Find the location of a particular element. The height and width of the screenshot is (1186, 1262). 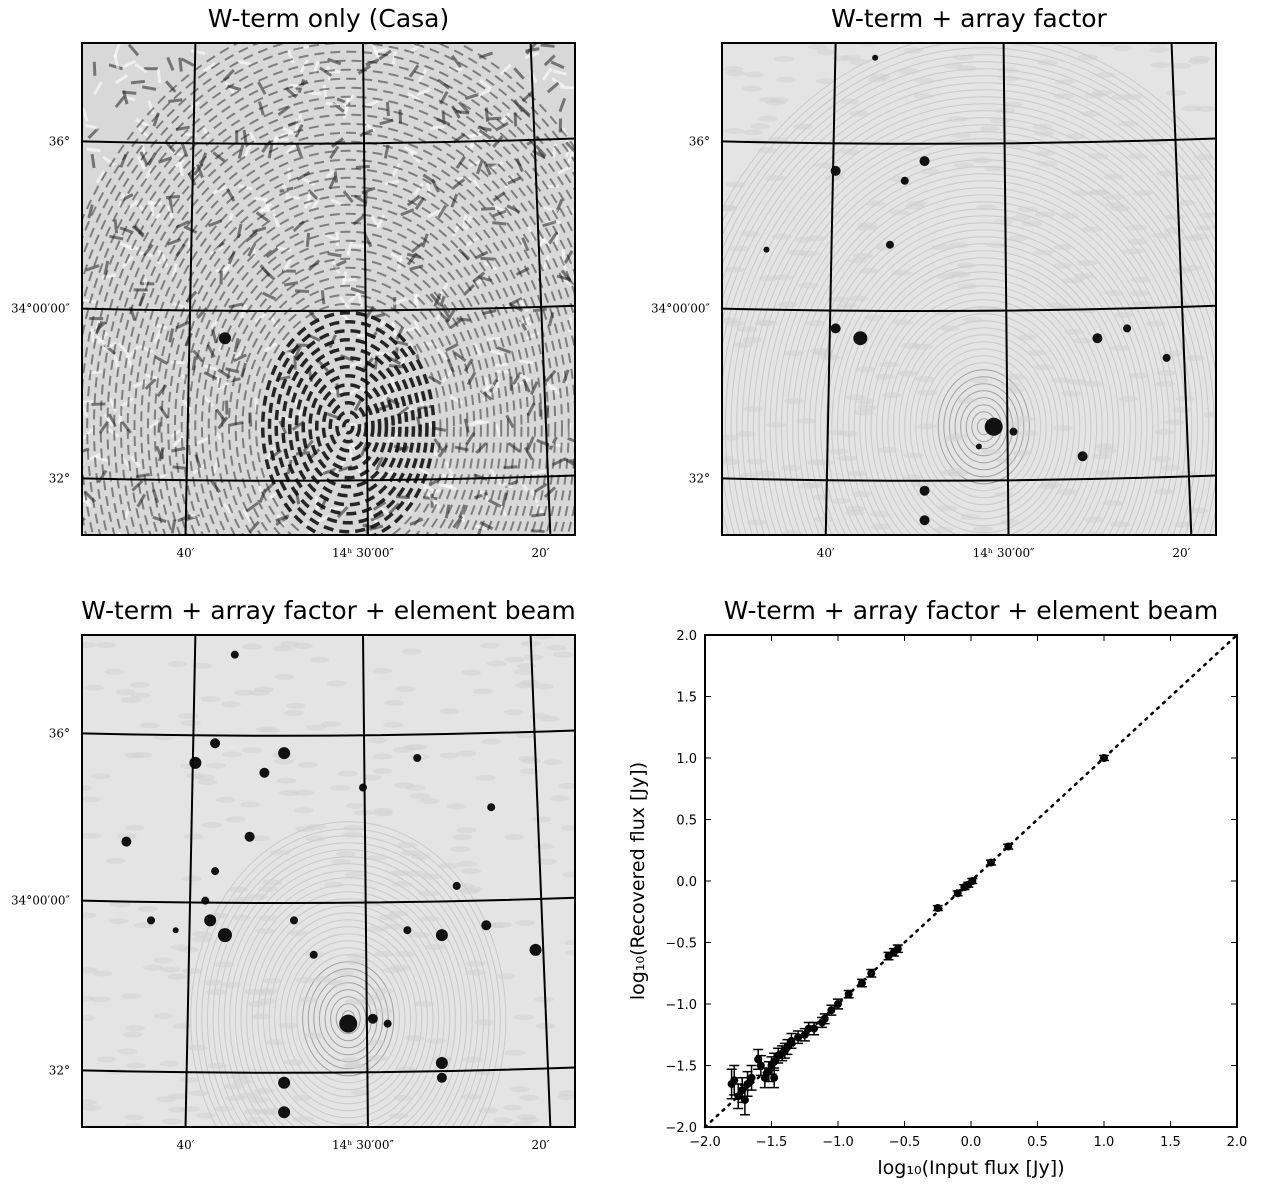

panel-title: W-term + array factor is located at coordinates (969, 18).